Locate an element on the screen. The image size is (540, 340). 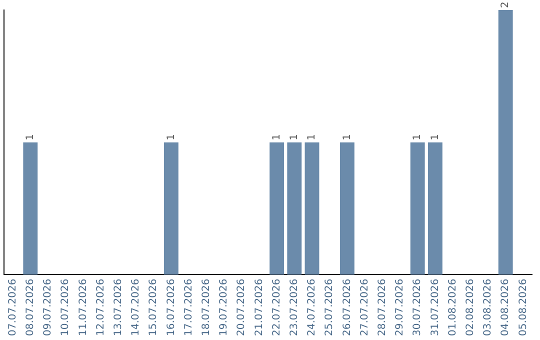
x-tick-label: 05.08.2026 is located at coordinates (523, 307).